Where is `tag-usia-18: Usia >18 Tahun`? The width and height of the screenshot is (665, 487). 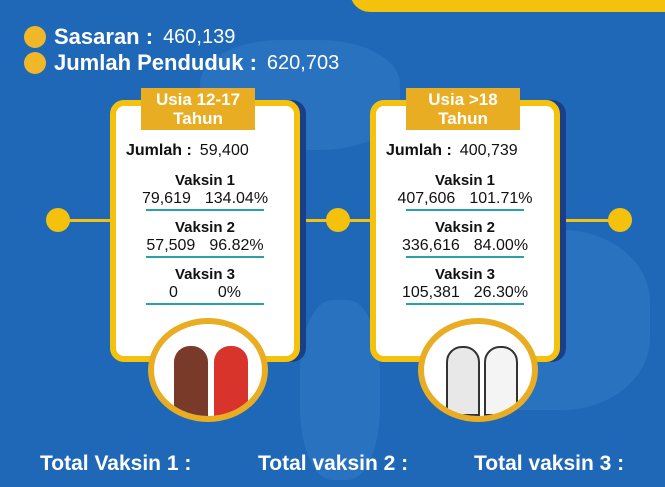
tag-usia-18: Usia >18 Tahun is located at coordinates (463, 109).